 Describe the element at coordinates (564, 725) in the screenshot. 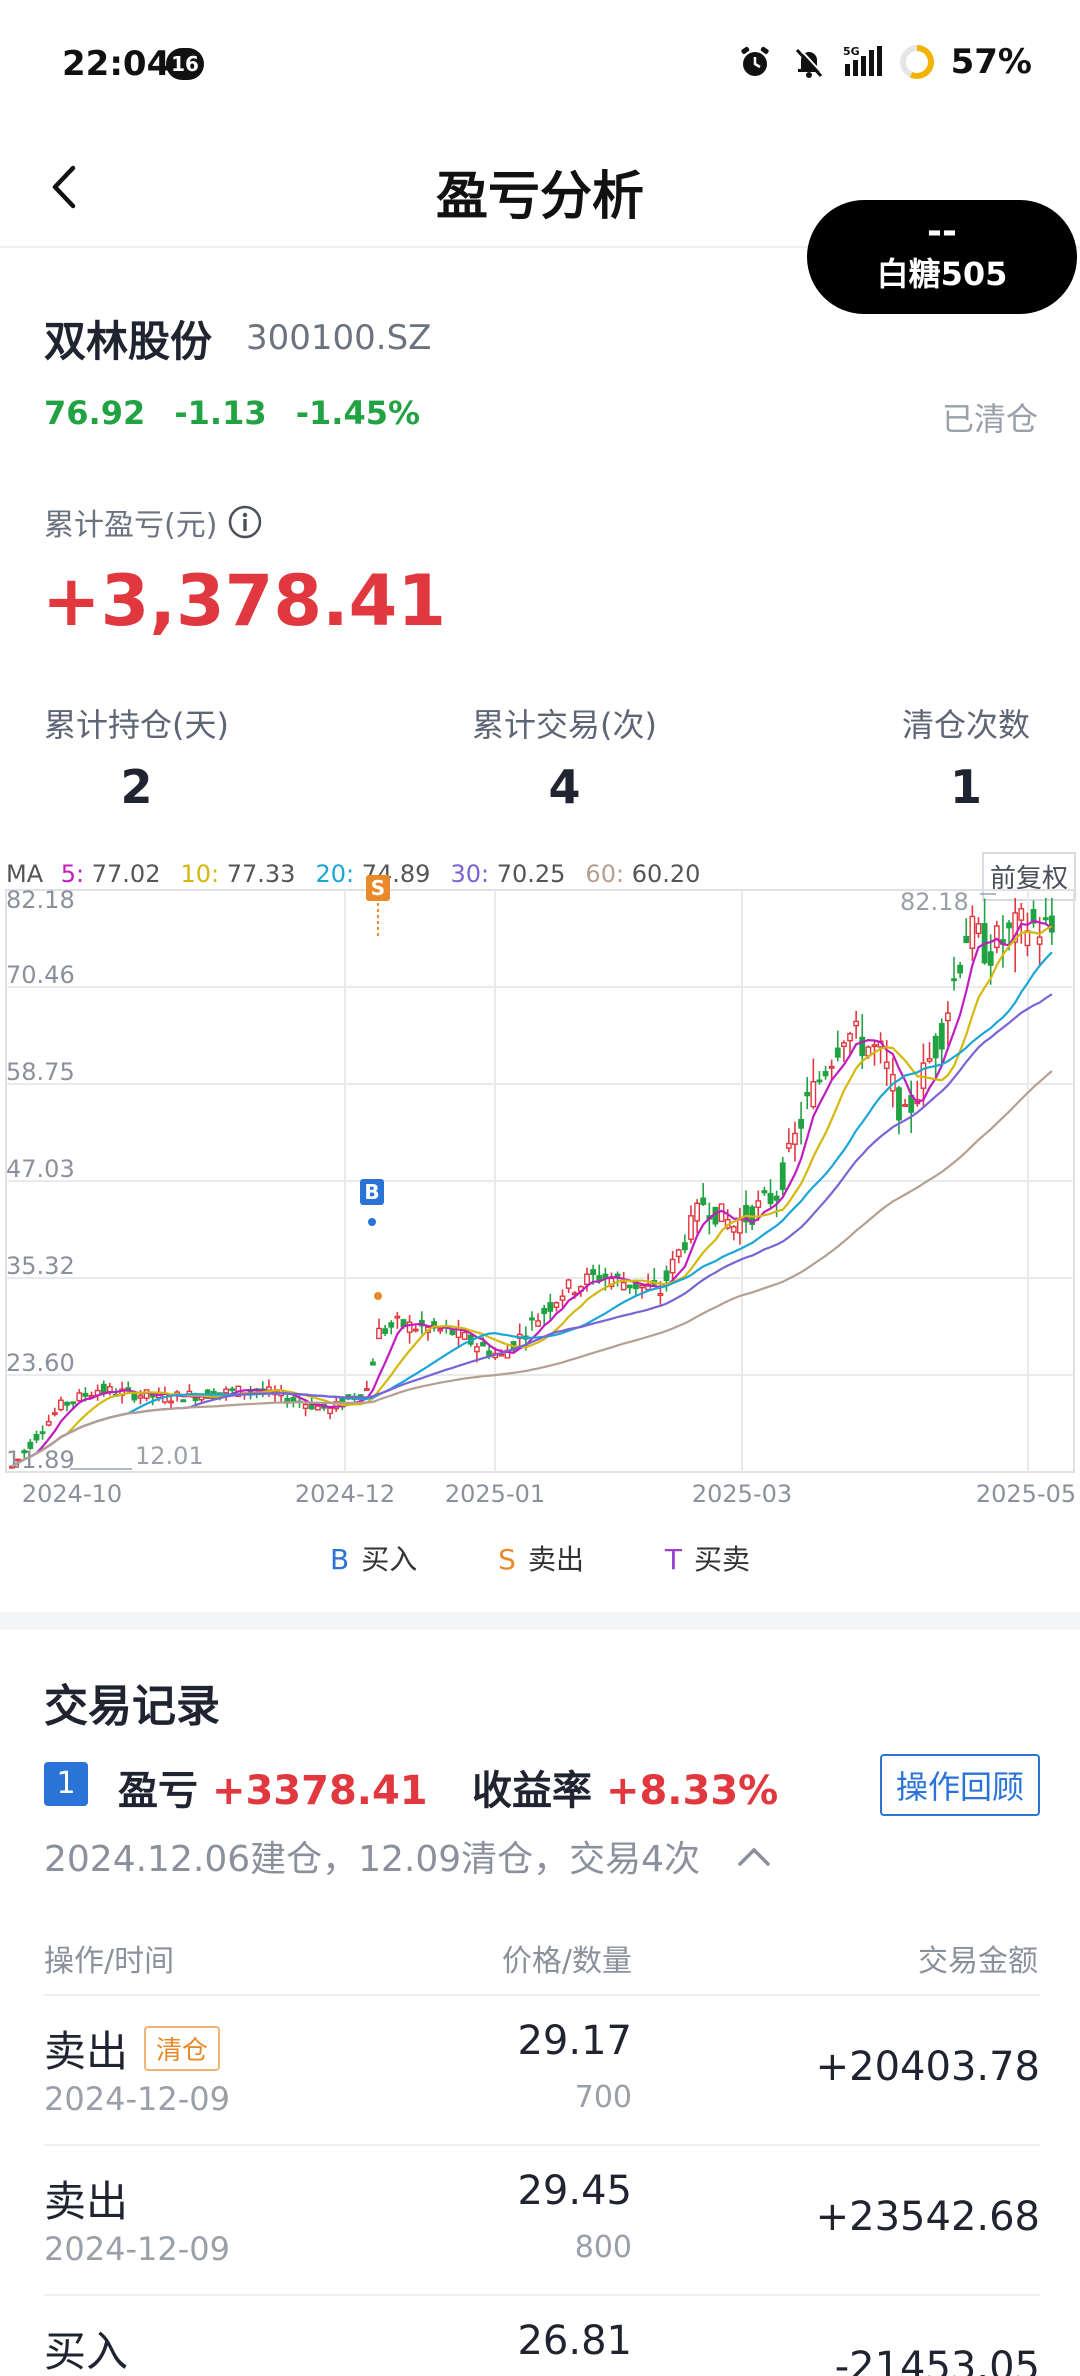

I see `stat-label: 累计交易(次)` at that location.